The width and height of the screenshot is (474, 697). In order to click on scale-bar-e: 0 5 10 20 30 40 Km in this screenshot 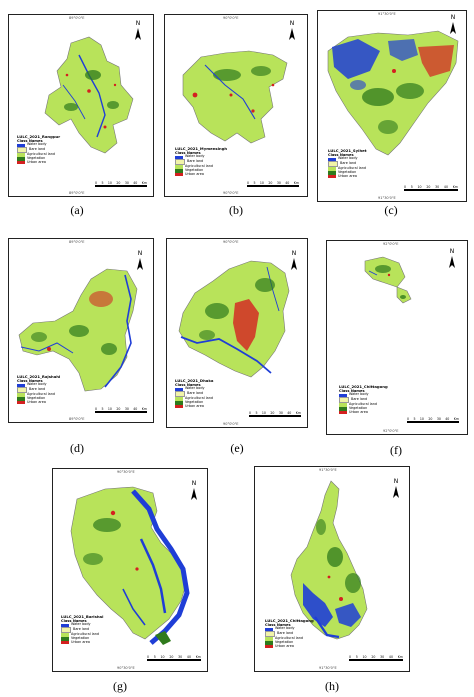, I will do `click(275, 414)`.